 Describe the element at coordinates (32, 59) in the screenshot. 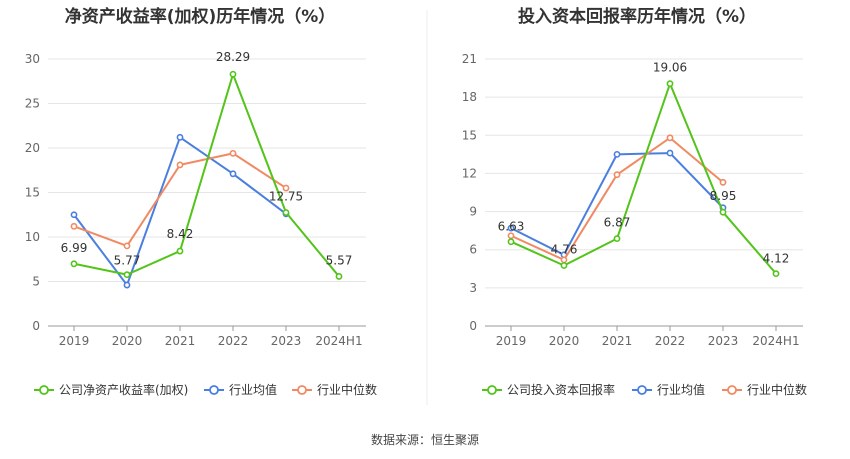

I see `y-tick-label: 30` at that location.